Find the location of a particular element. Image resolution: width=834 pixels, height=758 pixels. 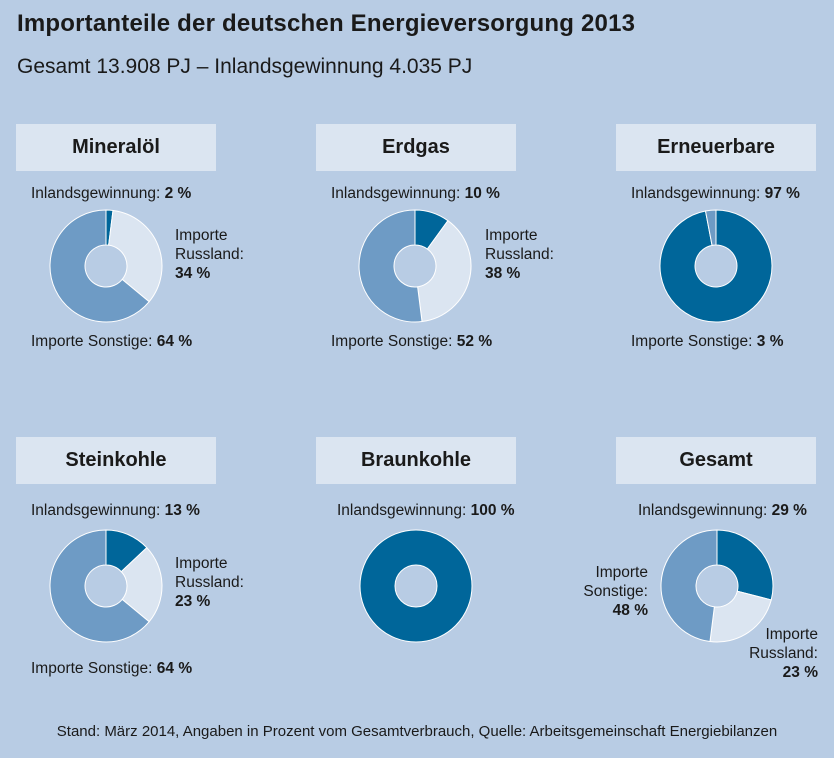

panel-title-gesamt: Gesamt is located at coordinates (716, 460).